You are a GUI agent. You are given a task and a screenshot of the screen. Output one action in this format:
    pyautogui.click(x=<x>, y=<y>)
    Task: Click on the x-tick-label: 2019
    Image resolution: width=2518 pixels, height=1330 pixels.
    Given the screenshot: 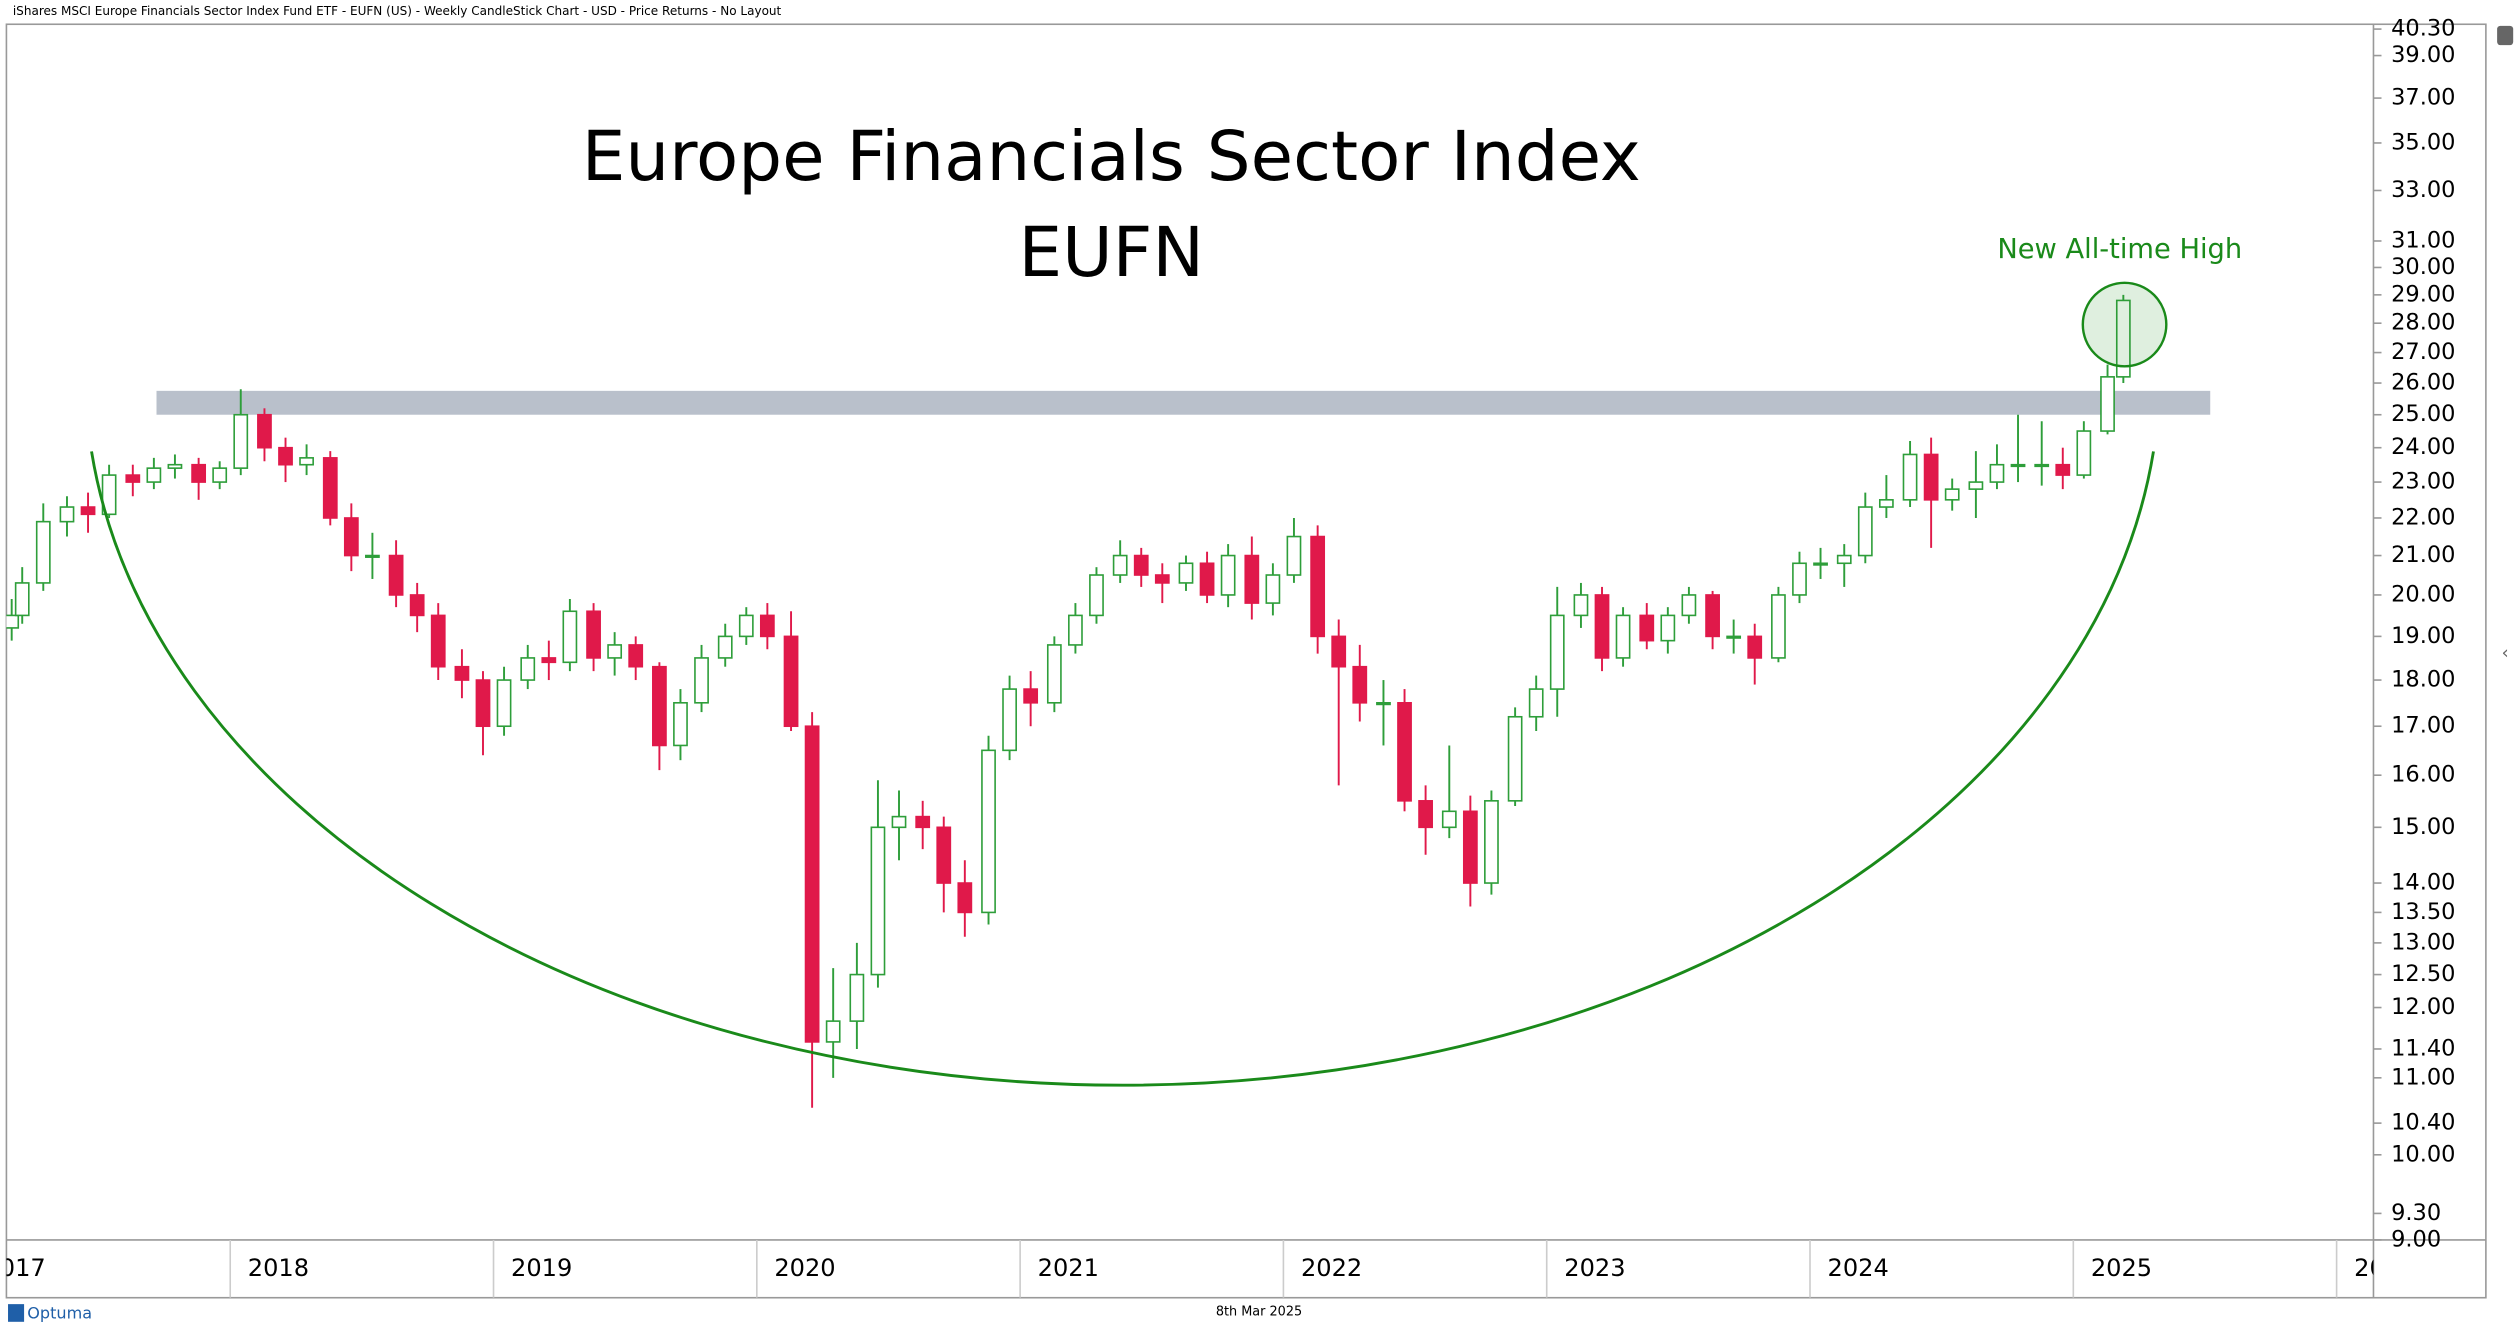 What is the action you would take?
    pyautogui.click(x=541, y=1268)
    